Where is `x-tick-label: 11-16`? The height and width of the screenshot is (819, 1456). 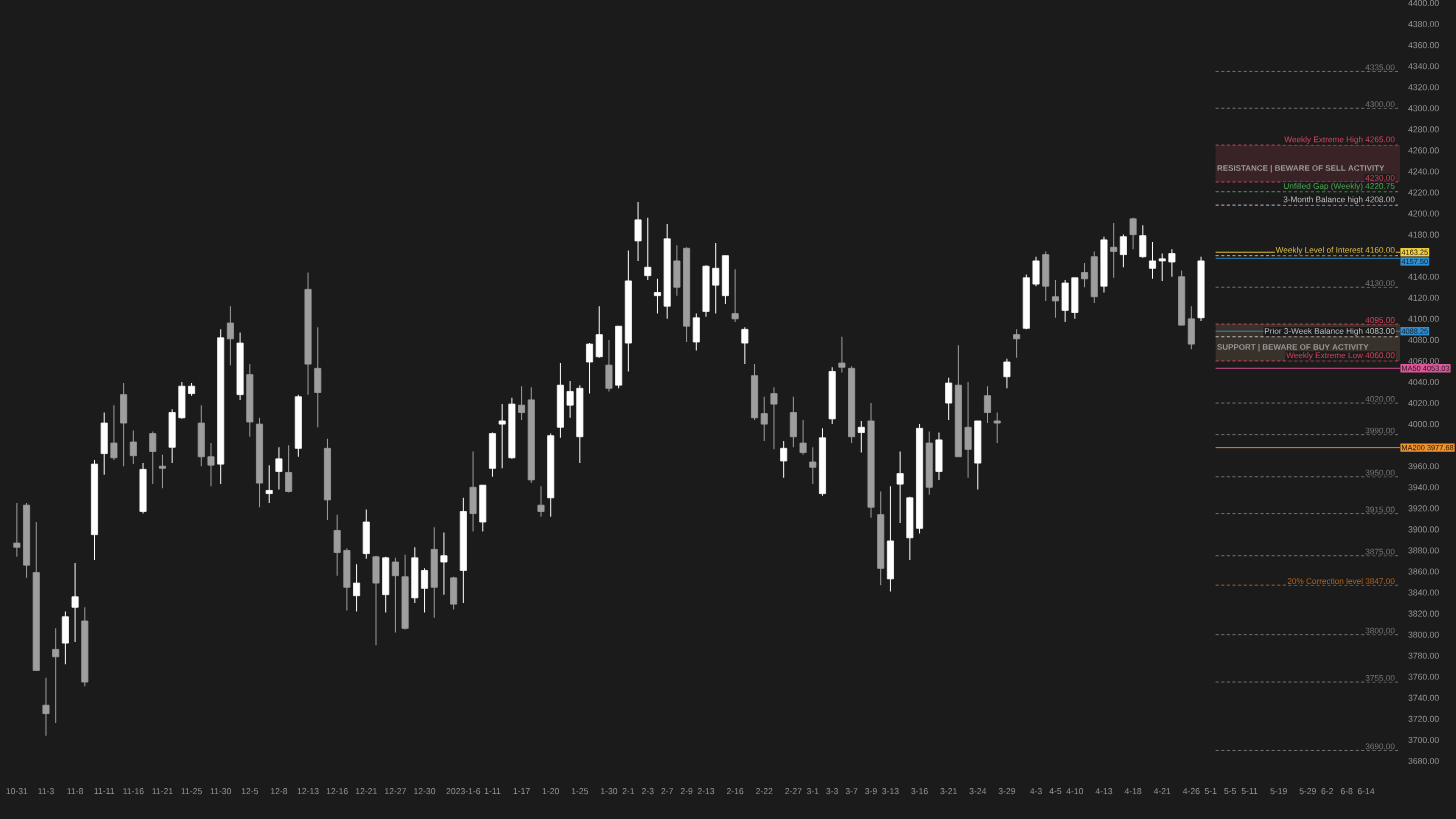 x-tick-label: 11-16 is located at coordinates (133, 791).